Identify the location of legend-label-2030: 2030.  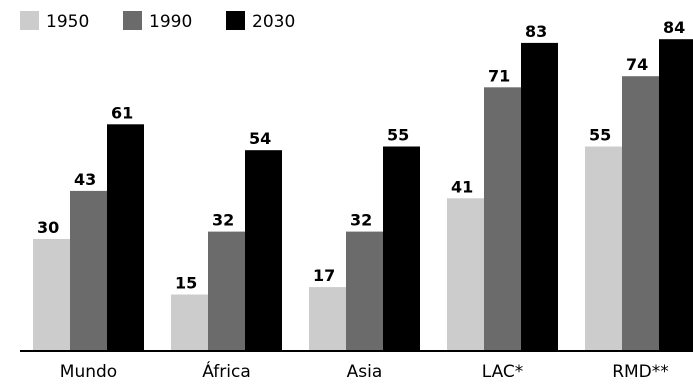
(273, 22).